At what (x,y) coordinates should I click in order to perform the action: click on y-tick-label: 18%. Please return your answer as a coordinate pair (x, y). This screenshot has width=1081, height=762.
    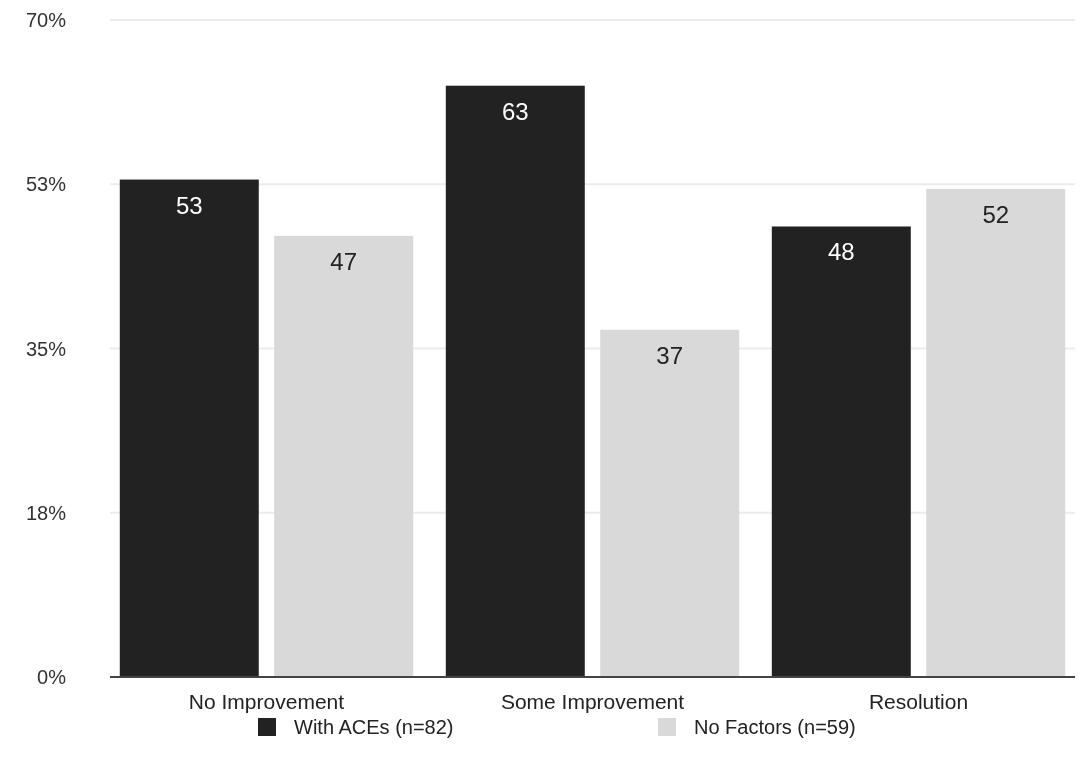
    Looking at the image, I should click on (46, 512).